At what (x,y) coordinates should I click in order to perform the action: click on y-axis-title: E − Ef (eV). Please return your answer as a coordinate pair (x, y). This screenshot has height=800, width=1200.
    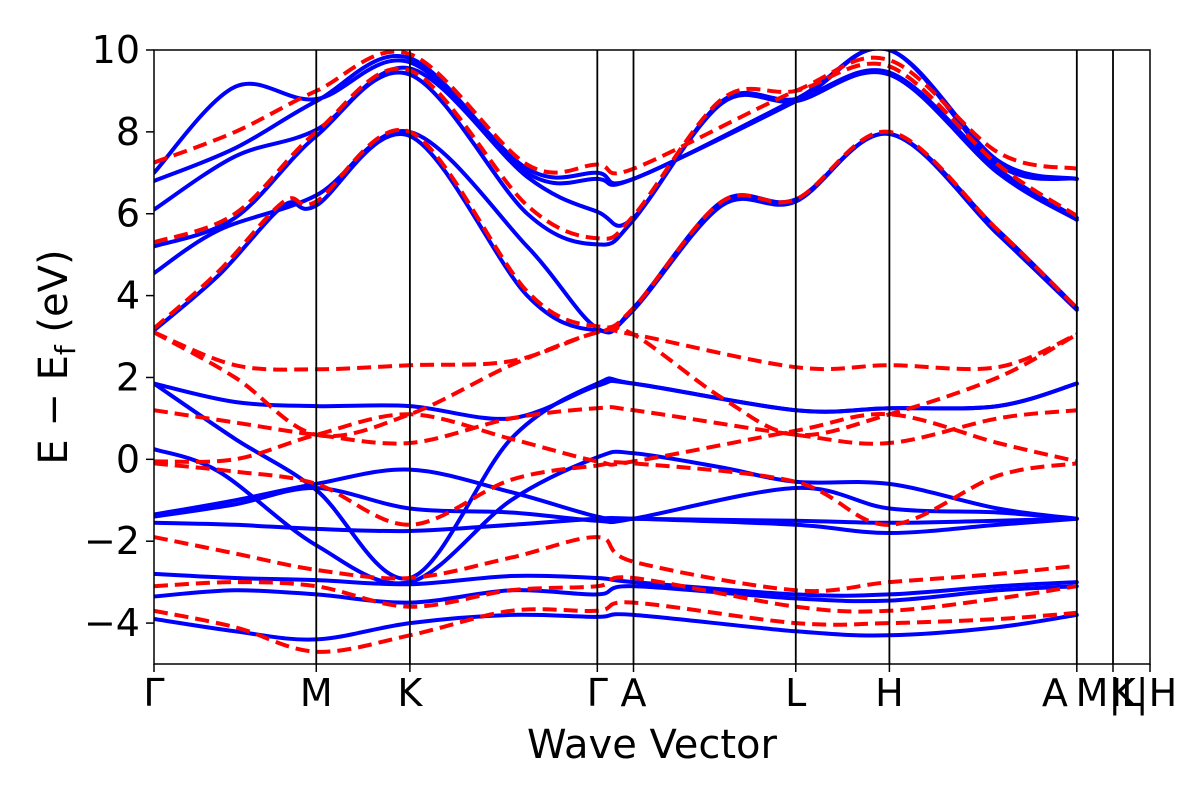
    Looking at the image, I should click on (56, 356).